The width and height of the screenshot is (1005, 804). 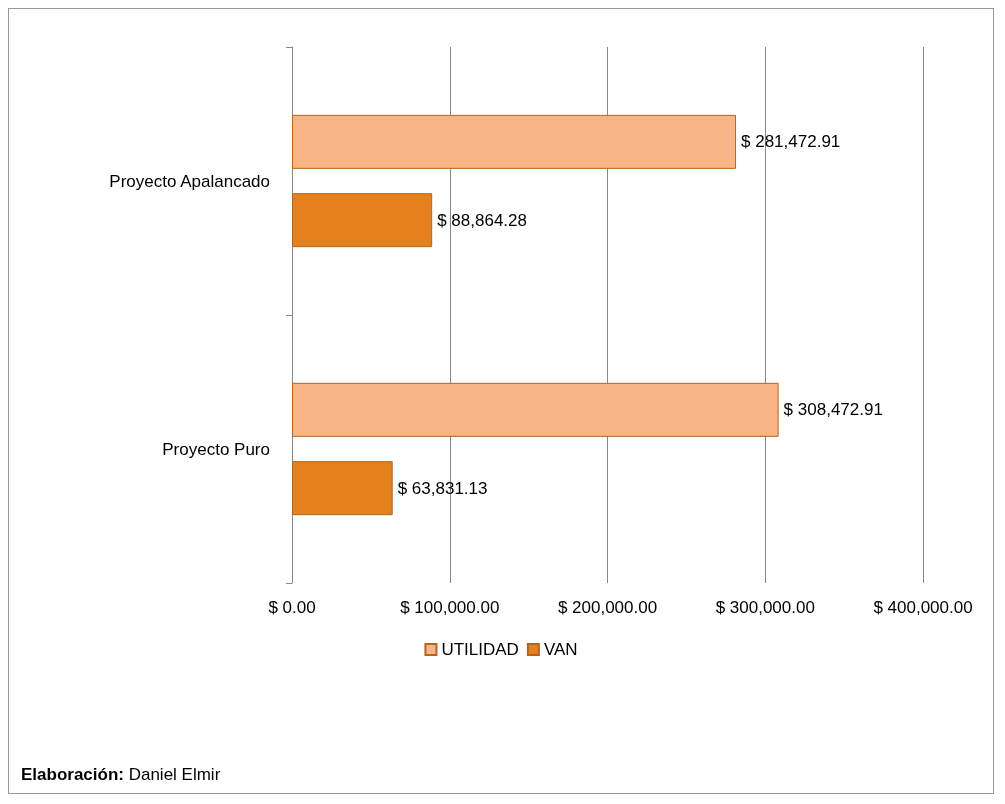 I want to click on data-label: $ 63,831.13, so click(x=442, y=488).